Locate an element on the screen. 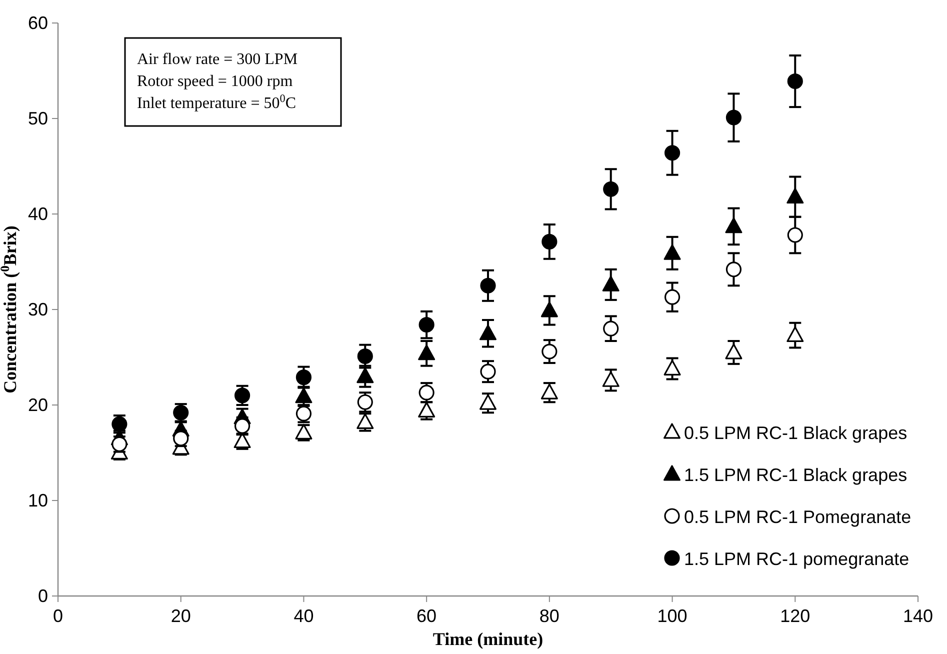 The image size is (947, 654). legend-label: 0.5 LPM RC-1 Black grapes is located at coordinates (796, 433).